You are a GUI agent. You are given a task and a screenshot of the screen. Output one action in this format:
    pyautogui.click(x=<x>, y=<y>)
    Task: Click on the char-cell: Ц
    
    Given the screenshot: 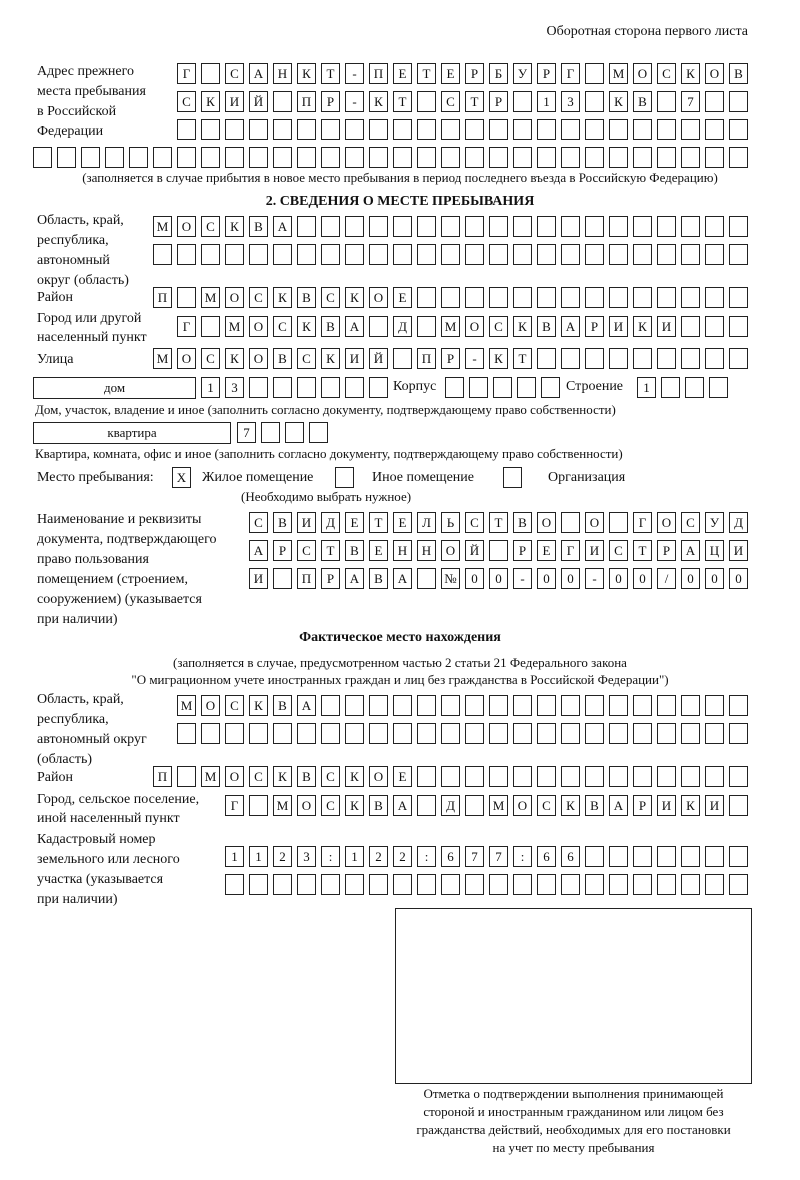 What is the action you would take?
    pyautogui.click(x=714, y=550)
    